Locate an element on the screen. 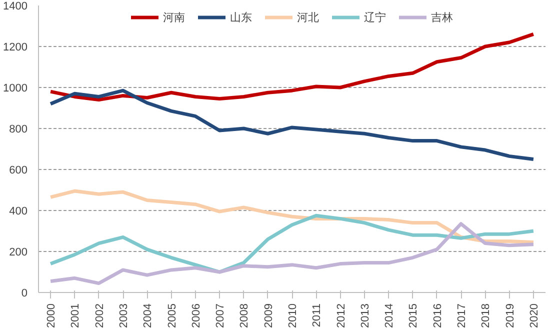  y-tick-label: 400 is located at coordinates (18, 212).